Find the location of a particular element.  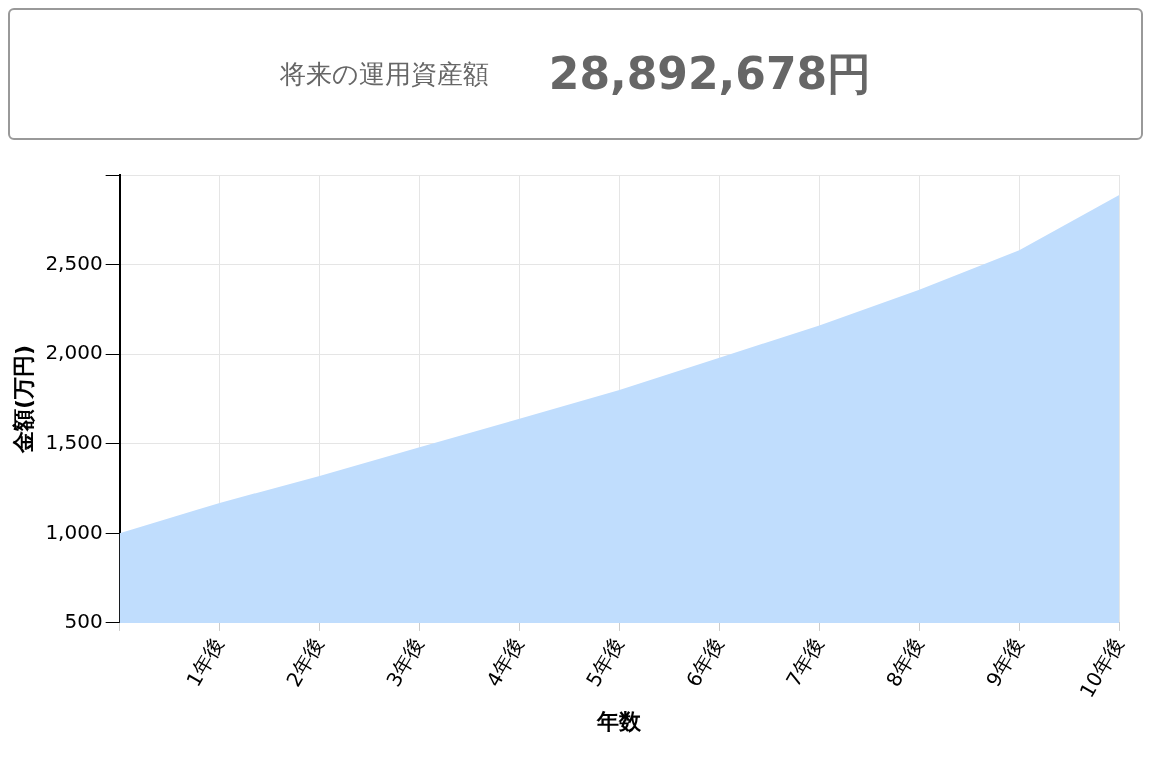

x-tick-label: 10年後 is located at coordinates (1101, 667).